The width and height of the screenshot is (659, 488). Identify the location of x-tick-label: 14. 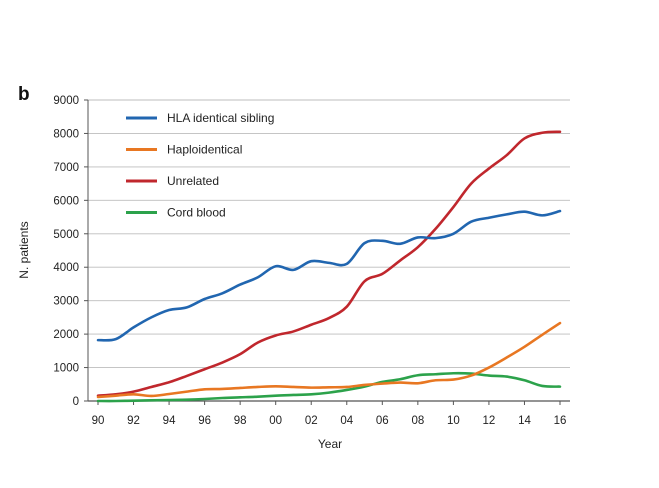
(524, 421).